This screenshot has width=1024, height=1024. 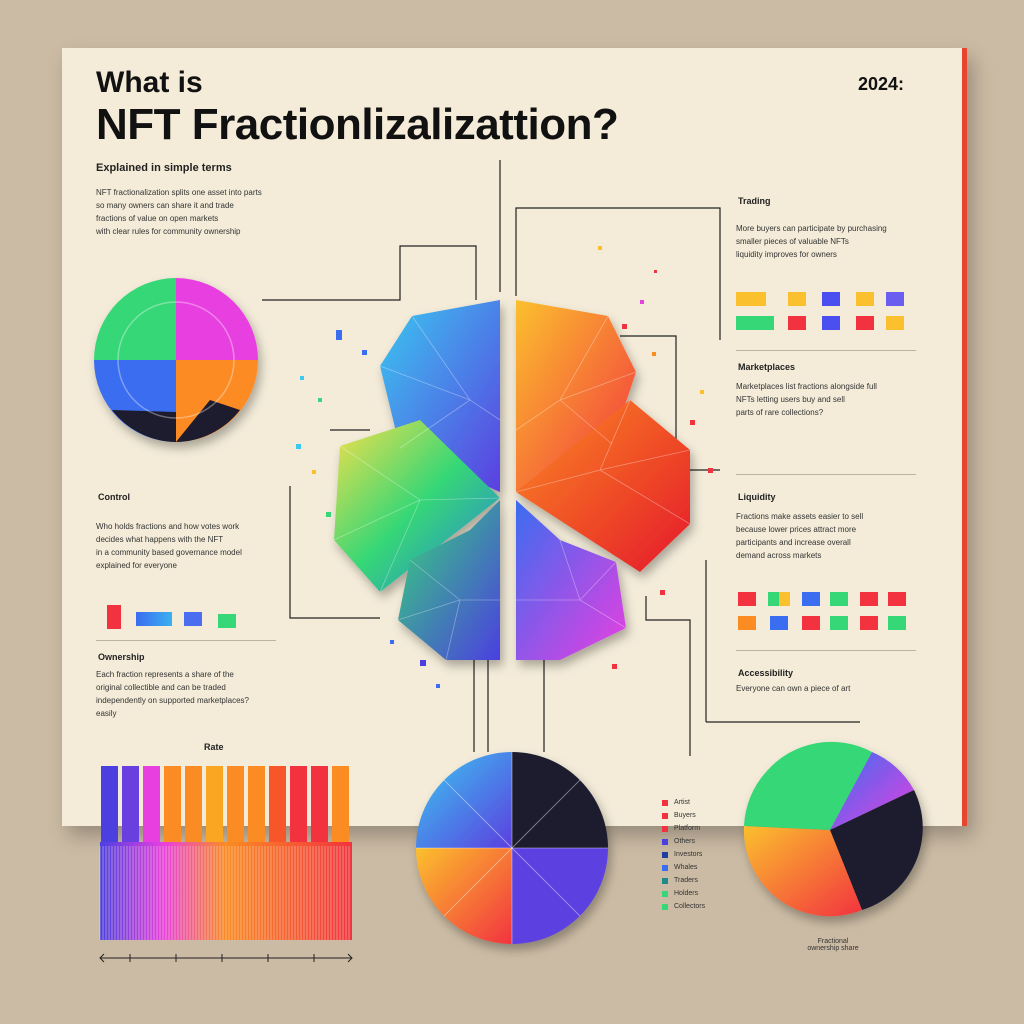 What do you see at coordinates (688, 854) in the screenshot?
I see `legend-label: Investors` at bounding box center [688, 854].